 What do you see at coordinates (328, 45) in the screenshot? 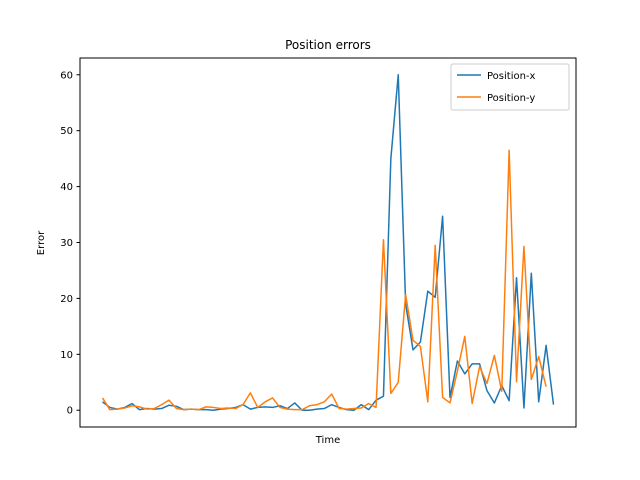
I see `chart-title: Position errors` at bounding box center [328, 45].